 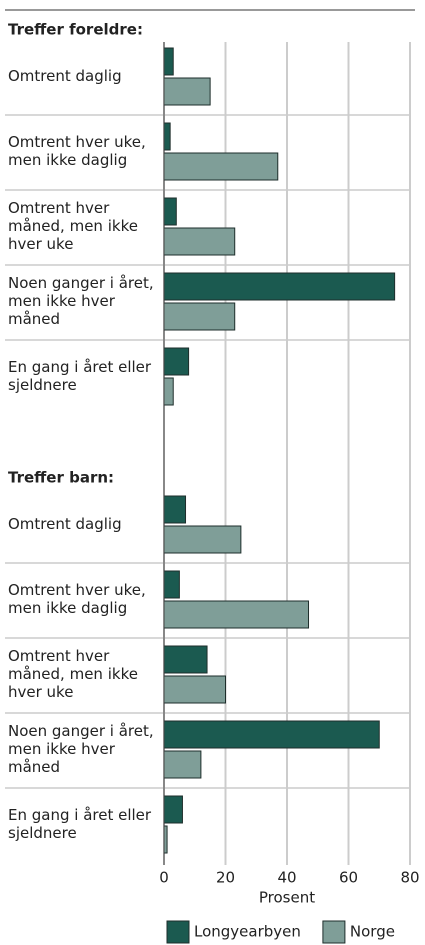 I want to click on x-tick-label: 0, so click(x=164, y=878).